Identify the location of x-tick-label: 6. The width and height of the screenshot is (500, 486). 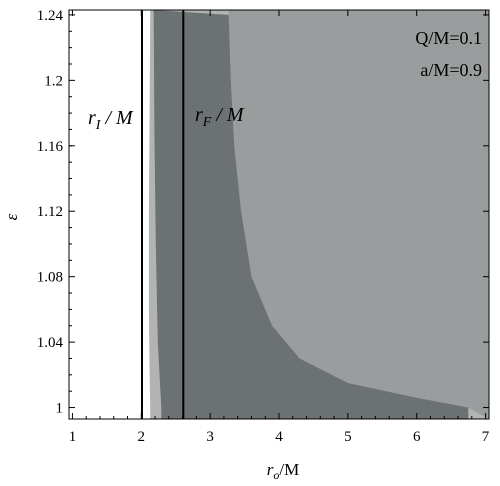
(417, 437).